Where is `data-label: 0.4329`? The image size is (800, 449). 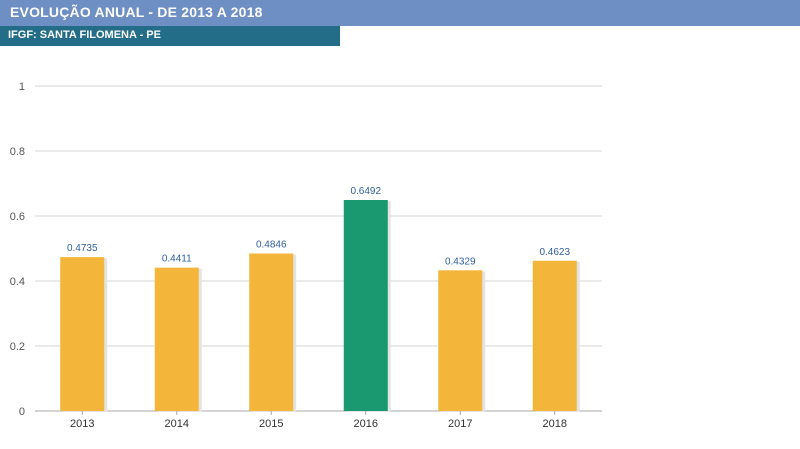 data-label: 0.4329 is located at coordinates (460, 261).